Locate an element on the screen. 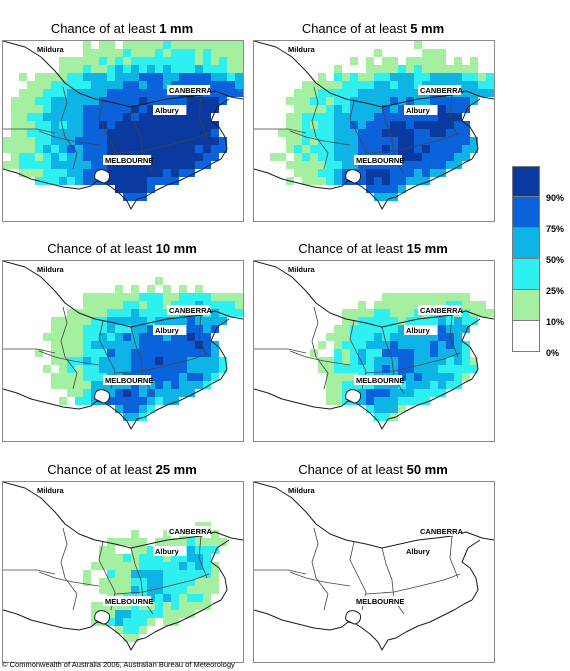 This screenshot has height=671, width=570. state-border is located at coordinates (471, 349).